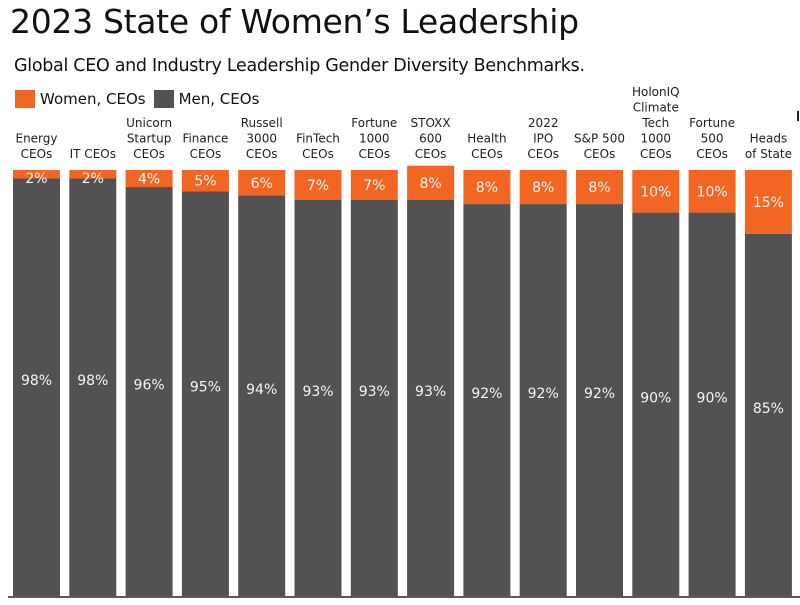 The height and width of the screenshot is (605, 800). Describe the element at coordinates (712, 139) in the screenshot. I see `category-label: 500` at that location.